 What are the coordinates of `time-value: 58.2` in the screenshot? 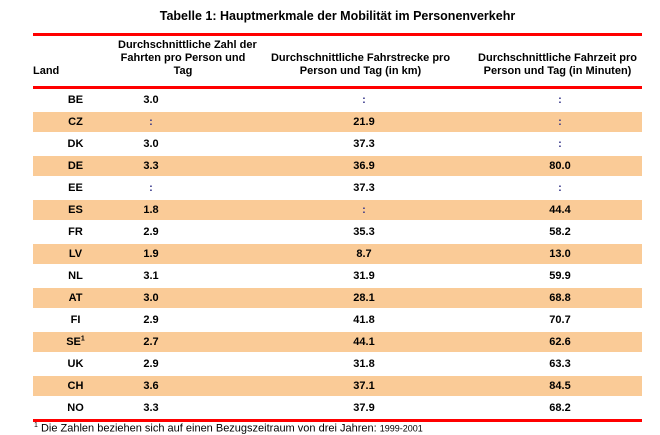 It's located at (560, 232).